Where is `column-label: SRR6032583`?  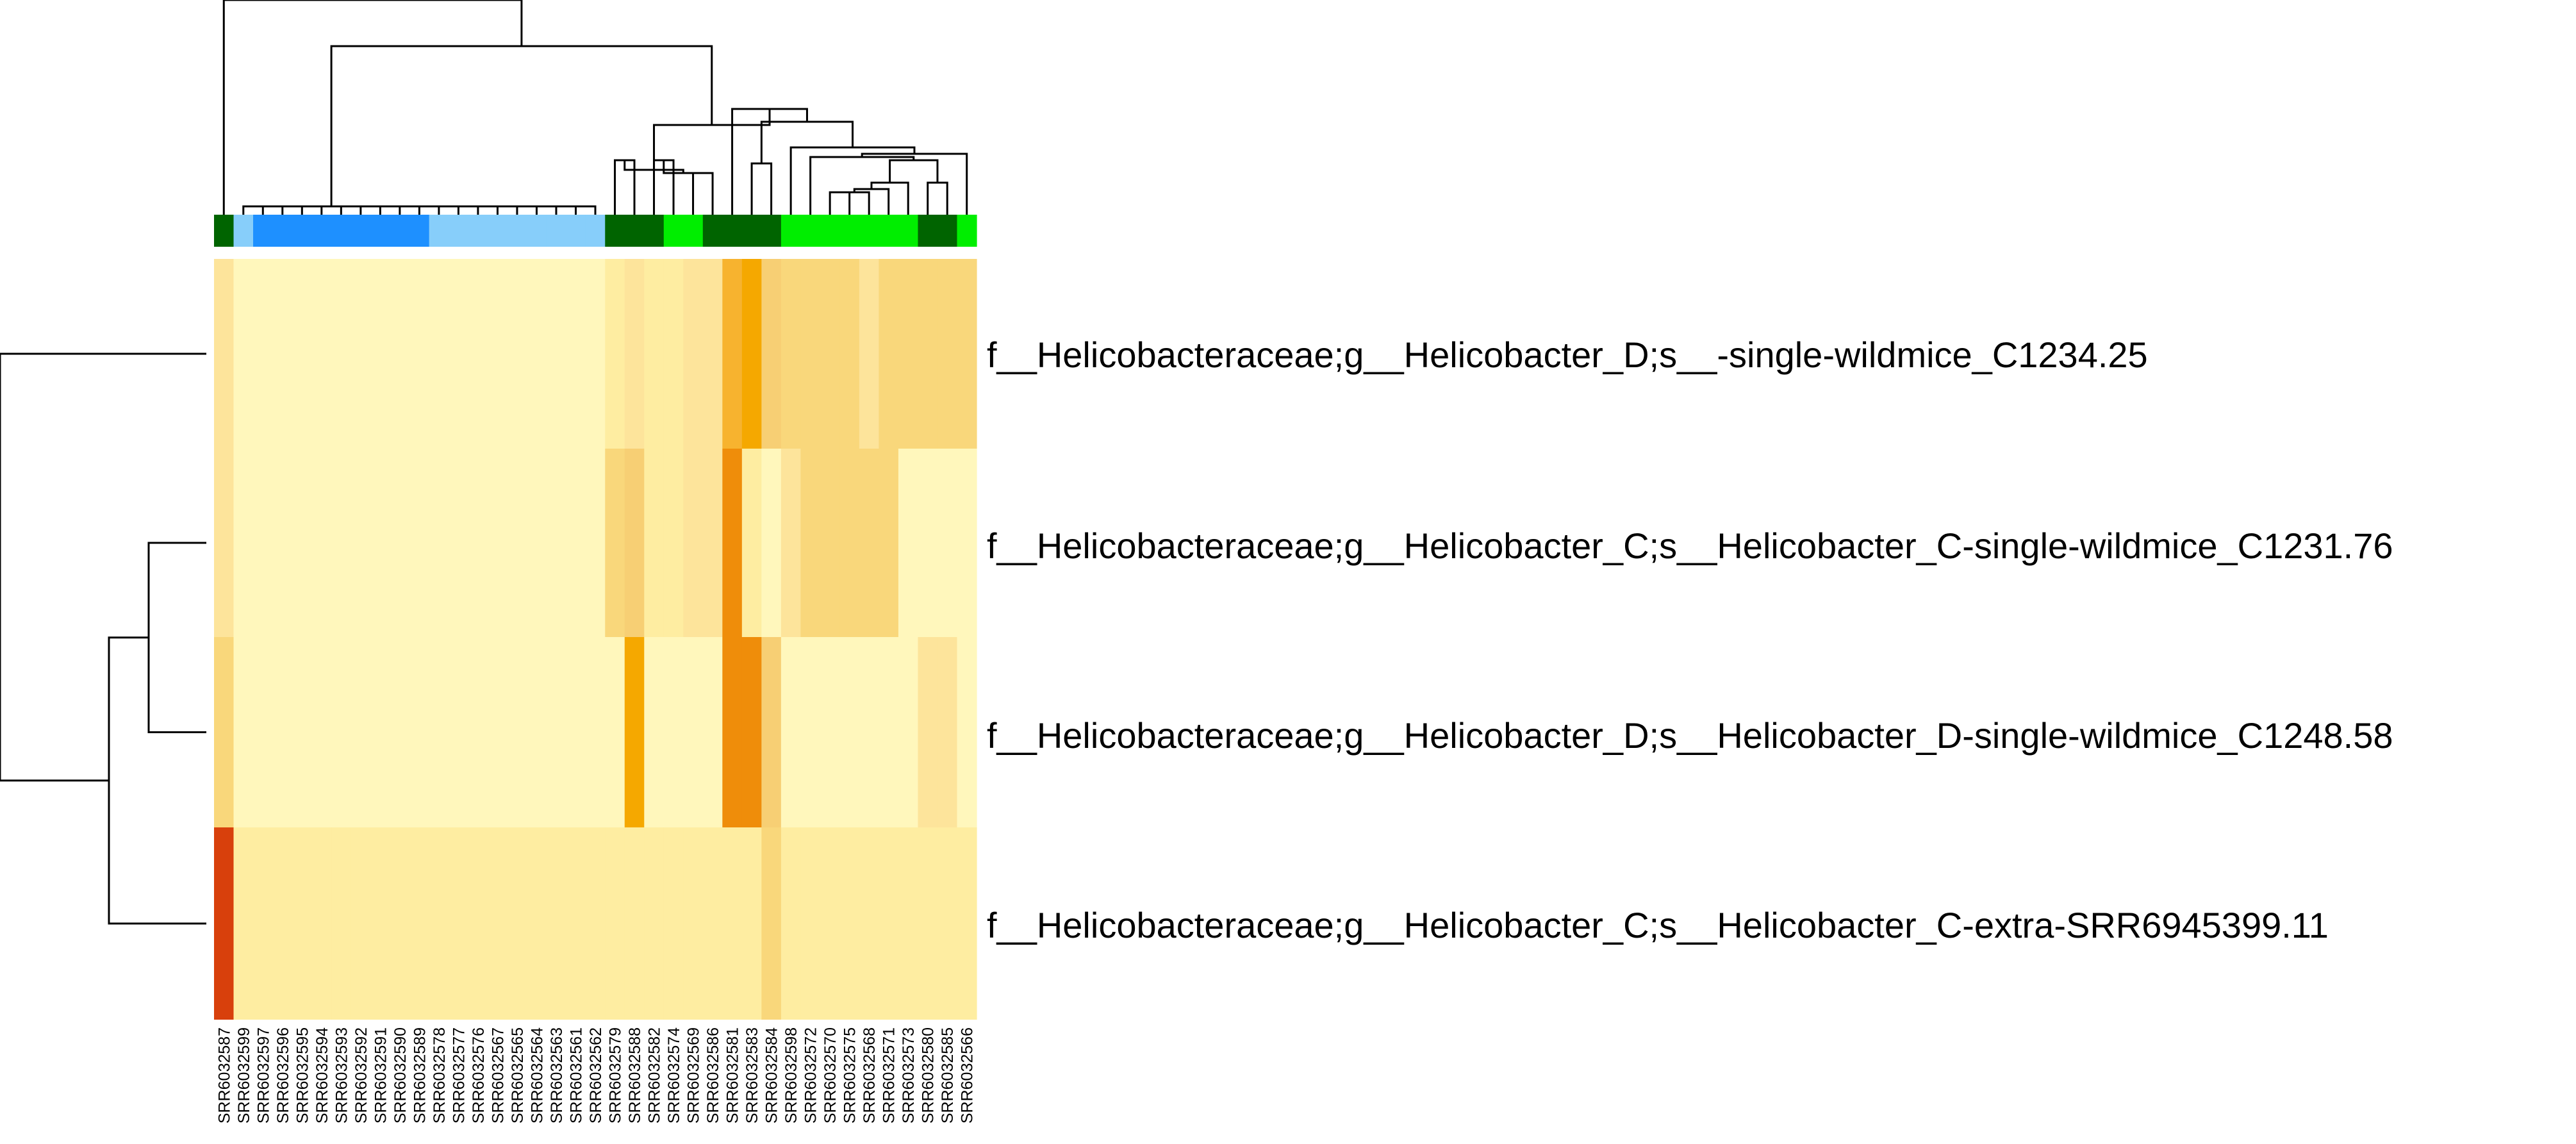 column-label: SRR6032583 is located at coordinates (752, 1075).